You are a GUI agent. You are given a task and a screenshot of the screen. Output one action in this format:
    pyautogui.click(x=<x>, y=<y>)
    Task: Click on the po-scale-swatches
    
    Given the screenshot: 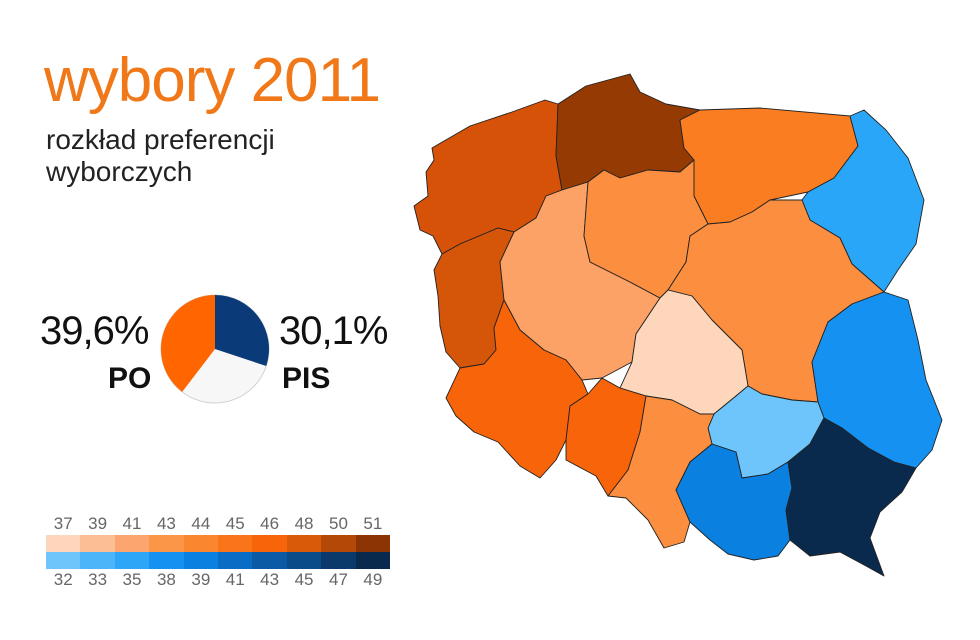 What is the action you would take?
    pyautogui.click(x=218, y=543)
    